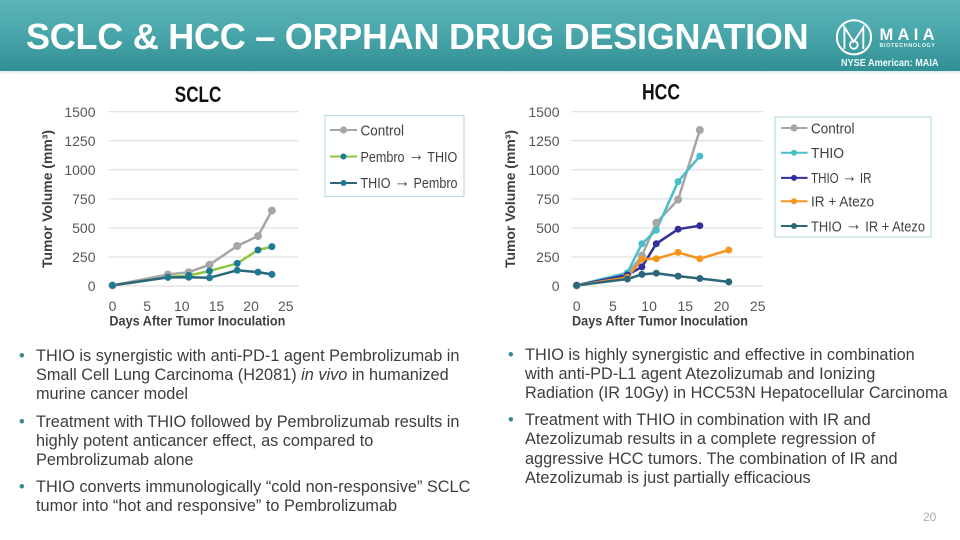  What do you see at coordinates (841, 176) in the screenshot?
I see `svg-text: THIO → IR` at bounding box center [841, 176].